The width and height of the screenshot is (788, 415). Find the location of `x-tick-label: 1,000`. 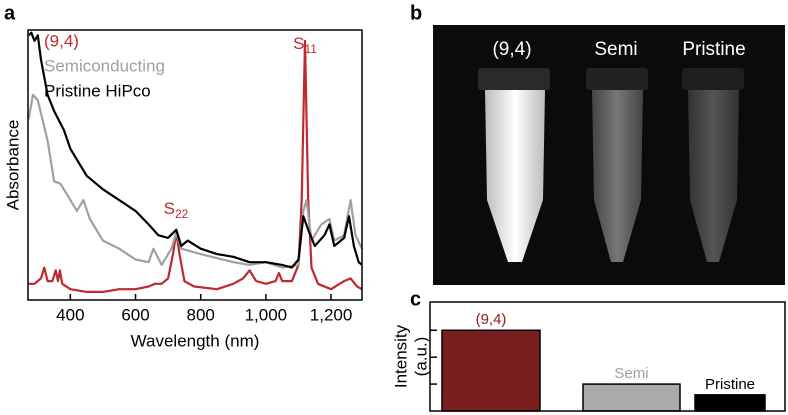

x-tick-label: 1,000 is located at coordinates (266, 314).